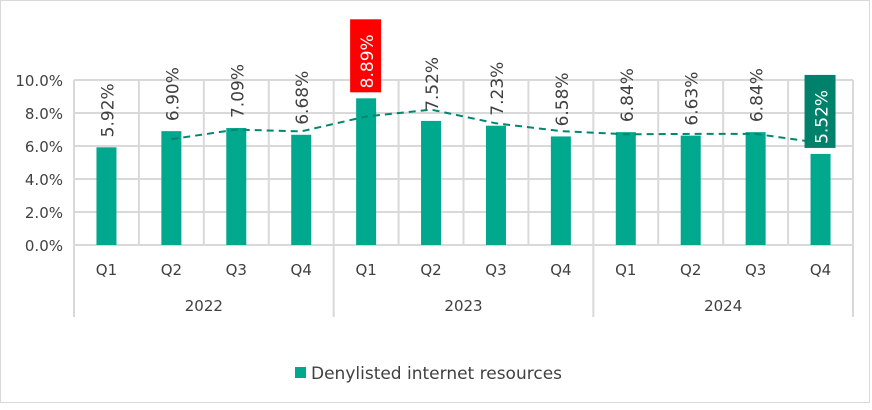  What do you see at coordinates (39, 81) in the screenshot?
I see `y-tick-label: 10.0%` at bounding box center [39, 81].